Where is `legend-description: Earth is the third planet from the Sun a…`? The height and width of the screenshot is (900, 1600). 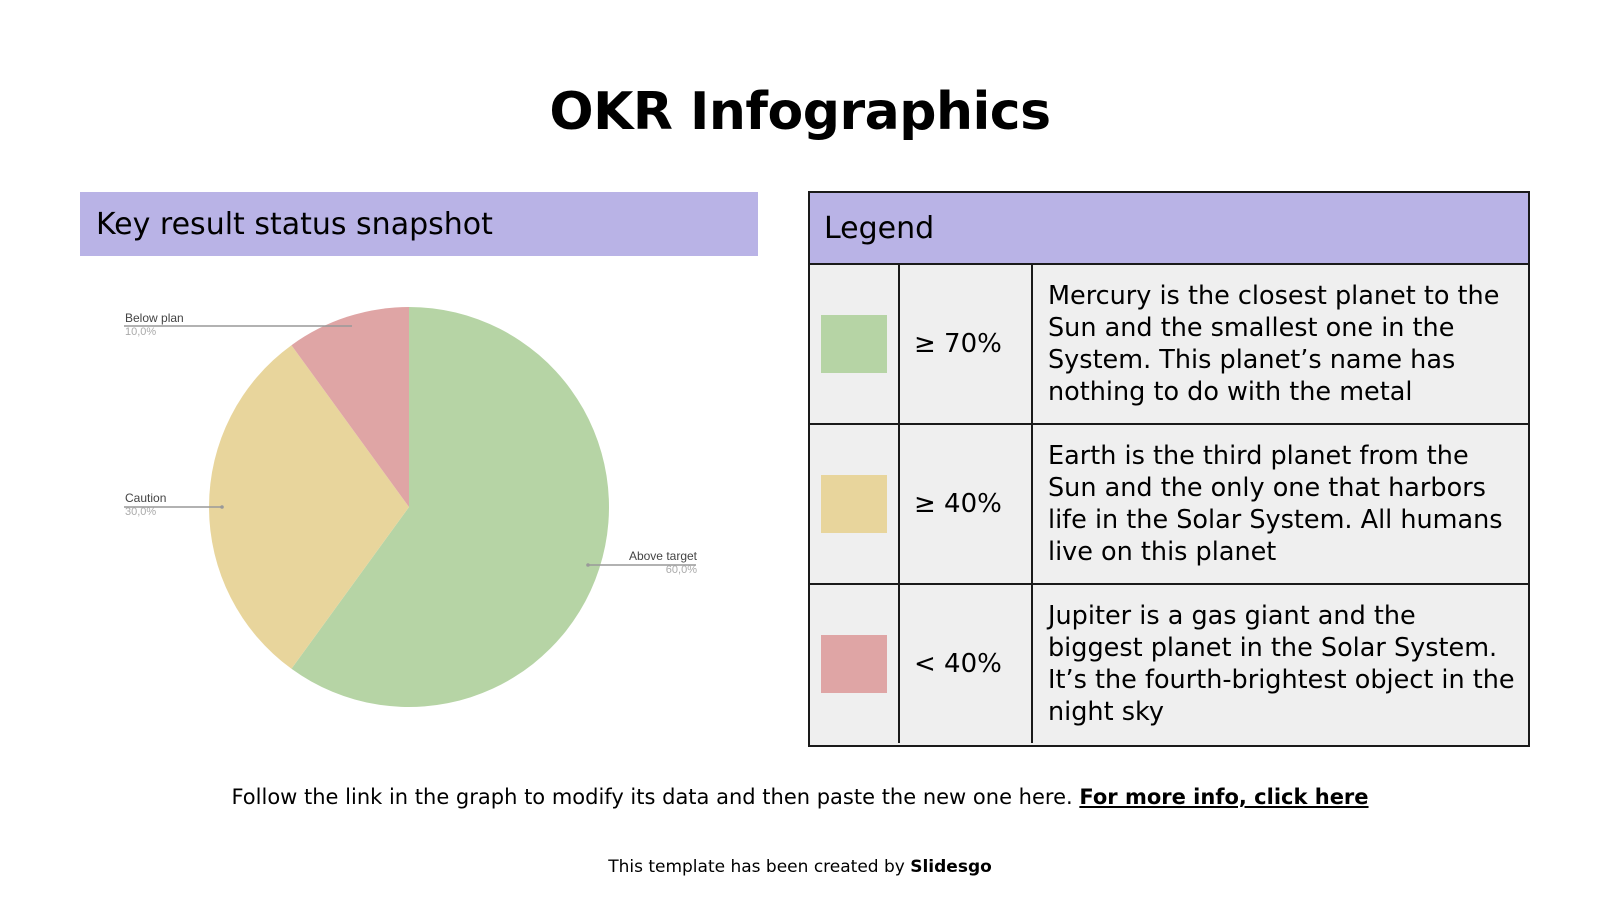 legend-description: Earth is the third planet from the Sun a… is located at coordinates (1275, 504).